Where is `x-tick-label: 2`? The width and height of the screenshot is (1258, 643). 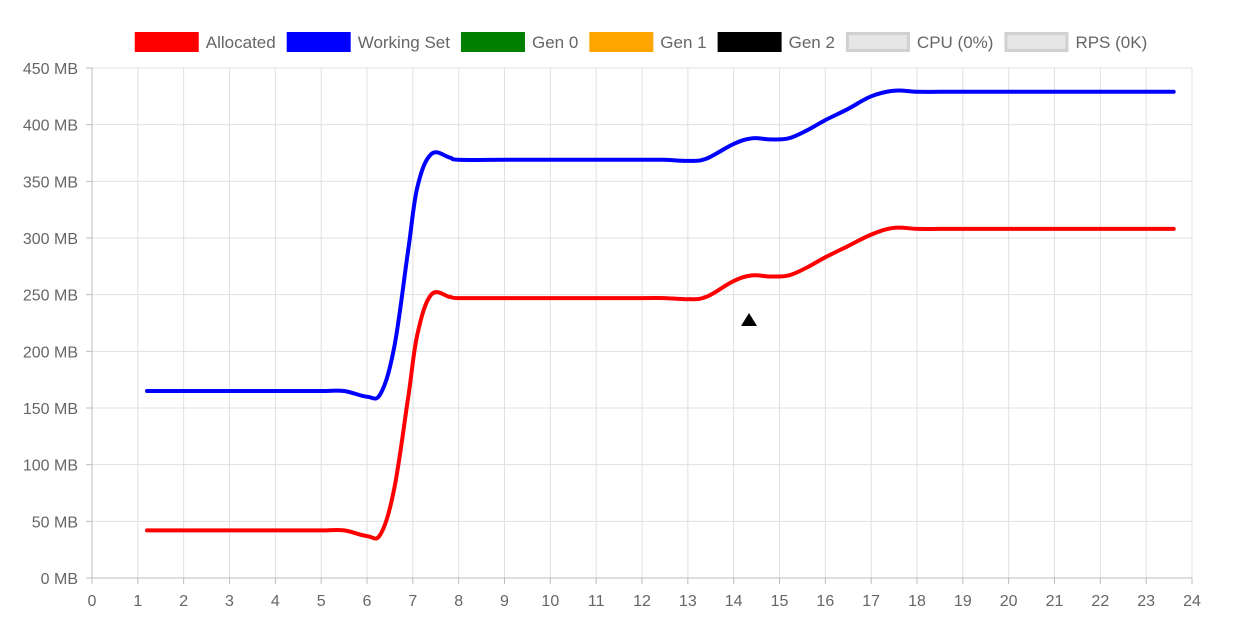 x-tick-label: 2 is located at coordinates (183, 601).